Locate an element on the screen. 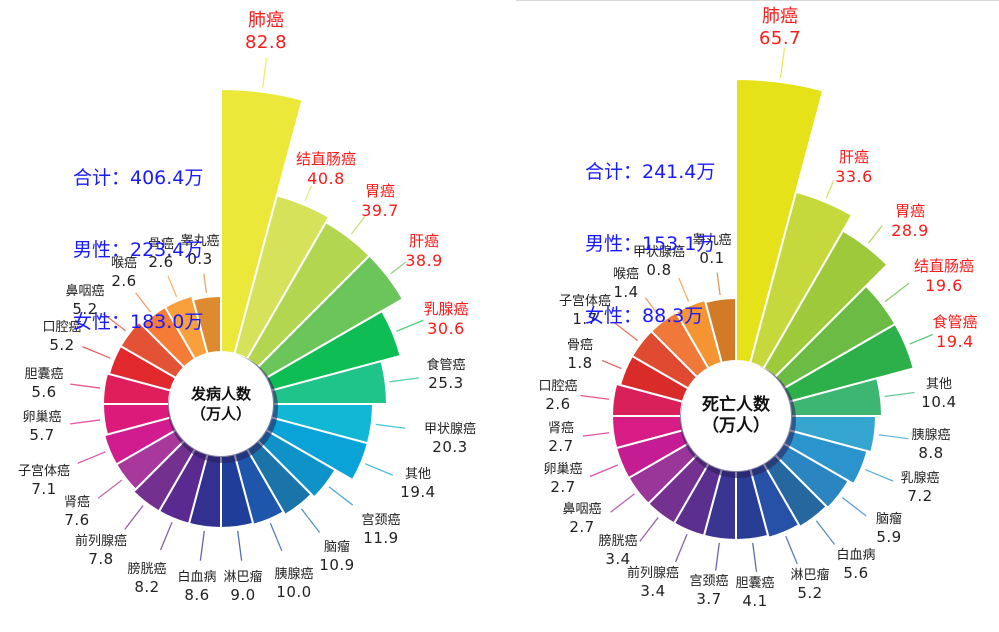 Image resolution: width=999 pixels, height=632 pixels. incidence-summary: 合计：406.4万 男性：223.4万 女性：183.0万 is located at coordinates (138, 238).